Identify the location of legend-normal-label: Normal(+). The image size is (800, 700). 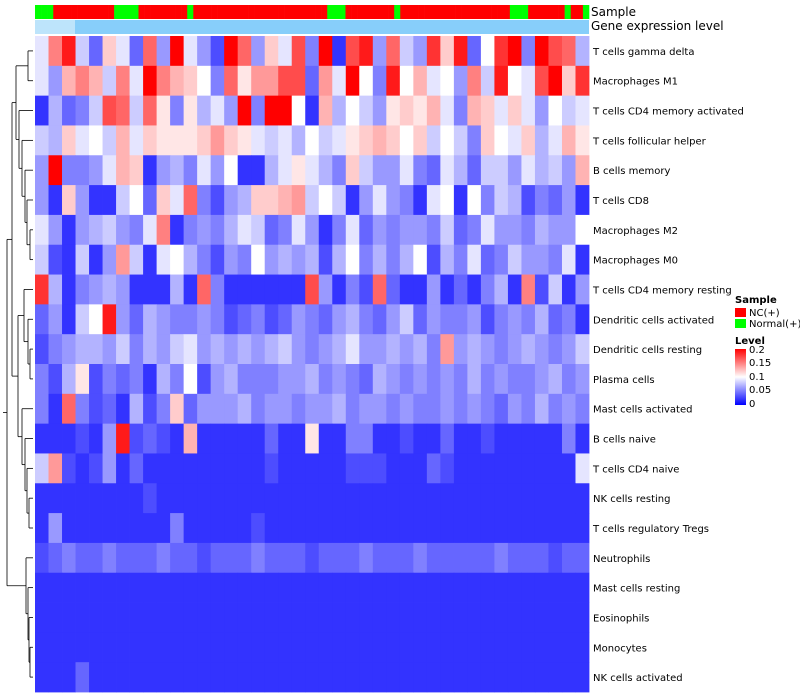
(774, 324).